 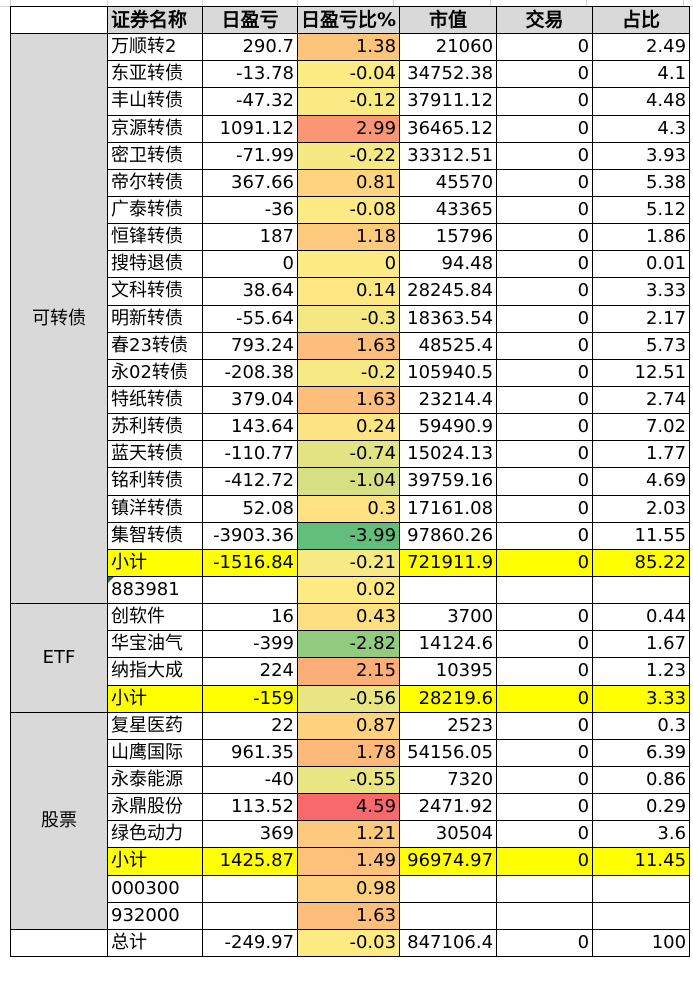 I want to click on share-cell: 12.51, so click(x=641, y=372).